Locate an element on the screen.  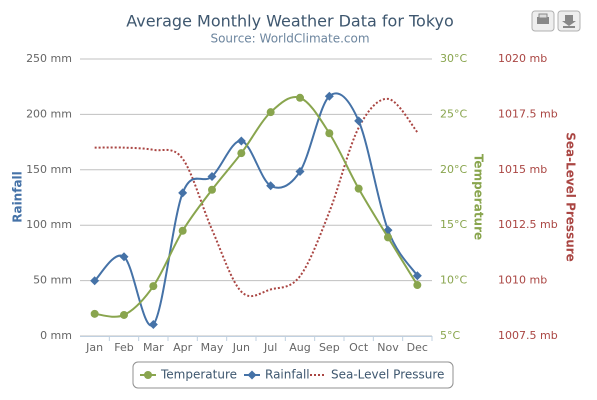
y-axis-title: Rainfall is located at coordinates (18, 197).